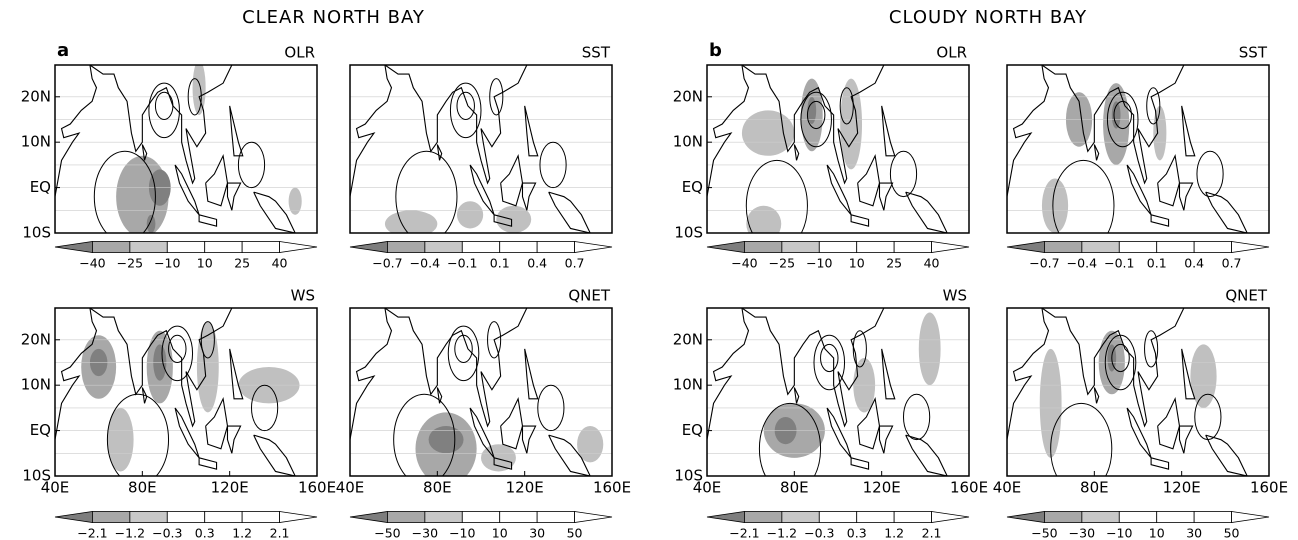 This screenshot has width=1298, height=540. Describe the element at coordinates (707, 488) in the screenshot. I see `lon-label: 40E` at that location.